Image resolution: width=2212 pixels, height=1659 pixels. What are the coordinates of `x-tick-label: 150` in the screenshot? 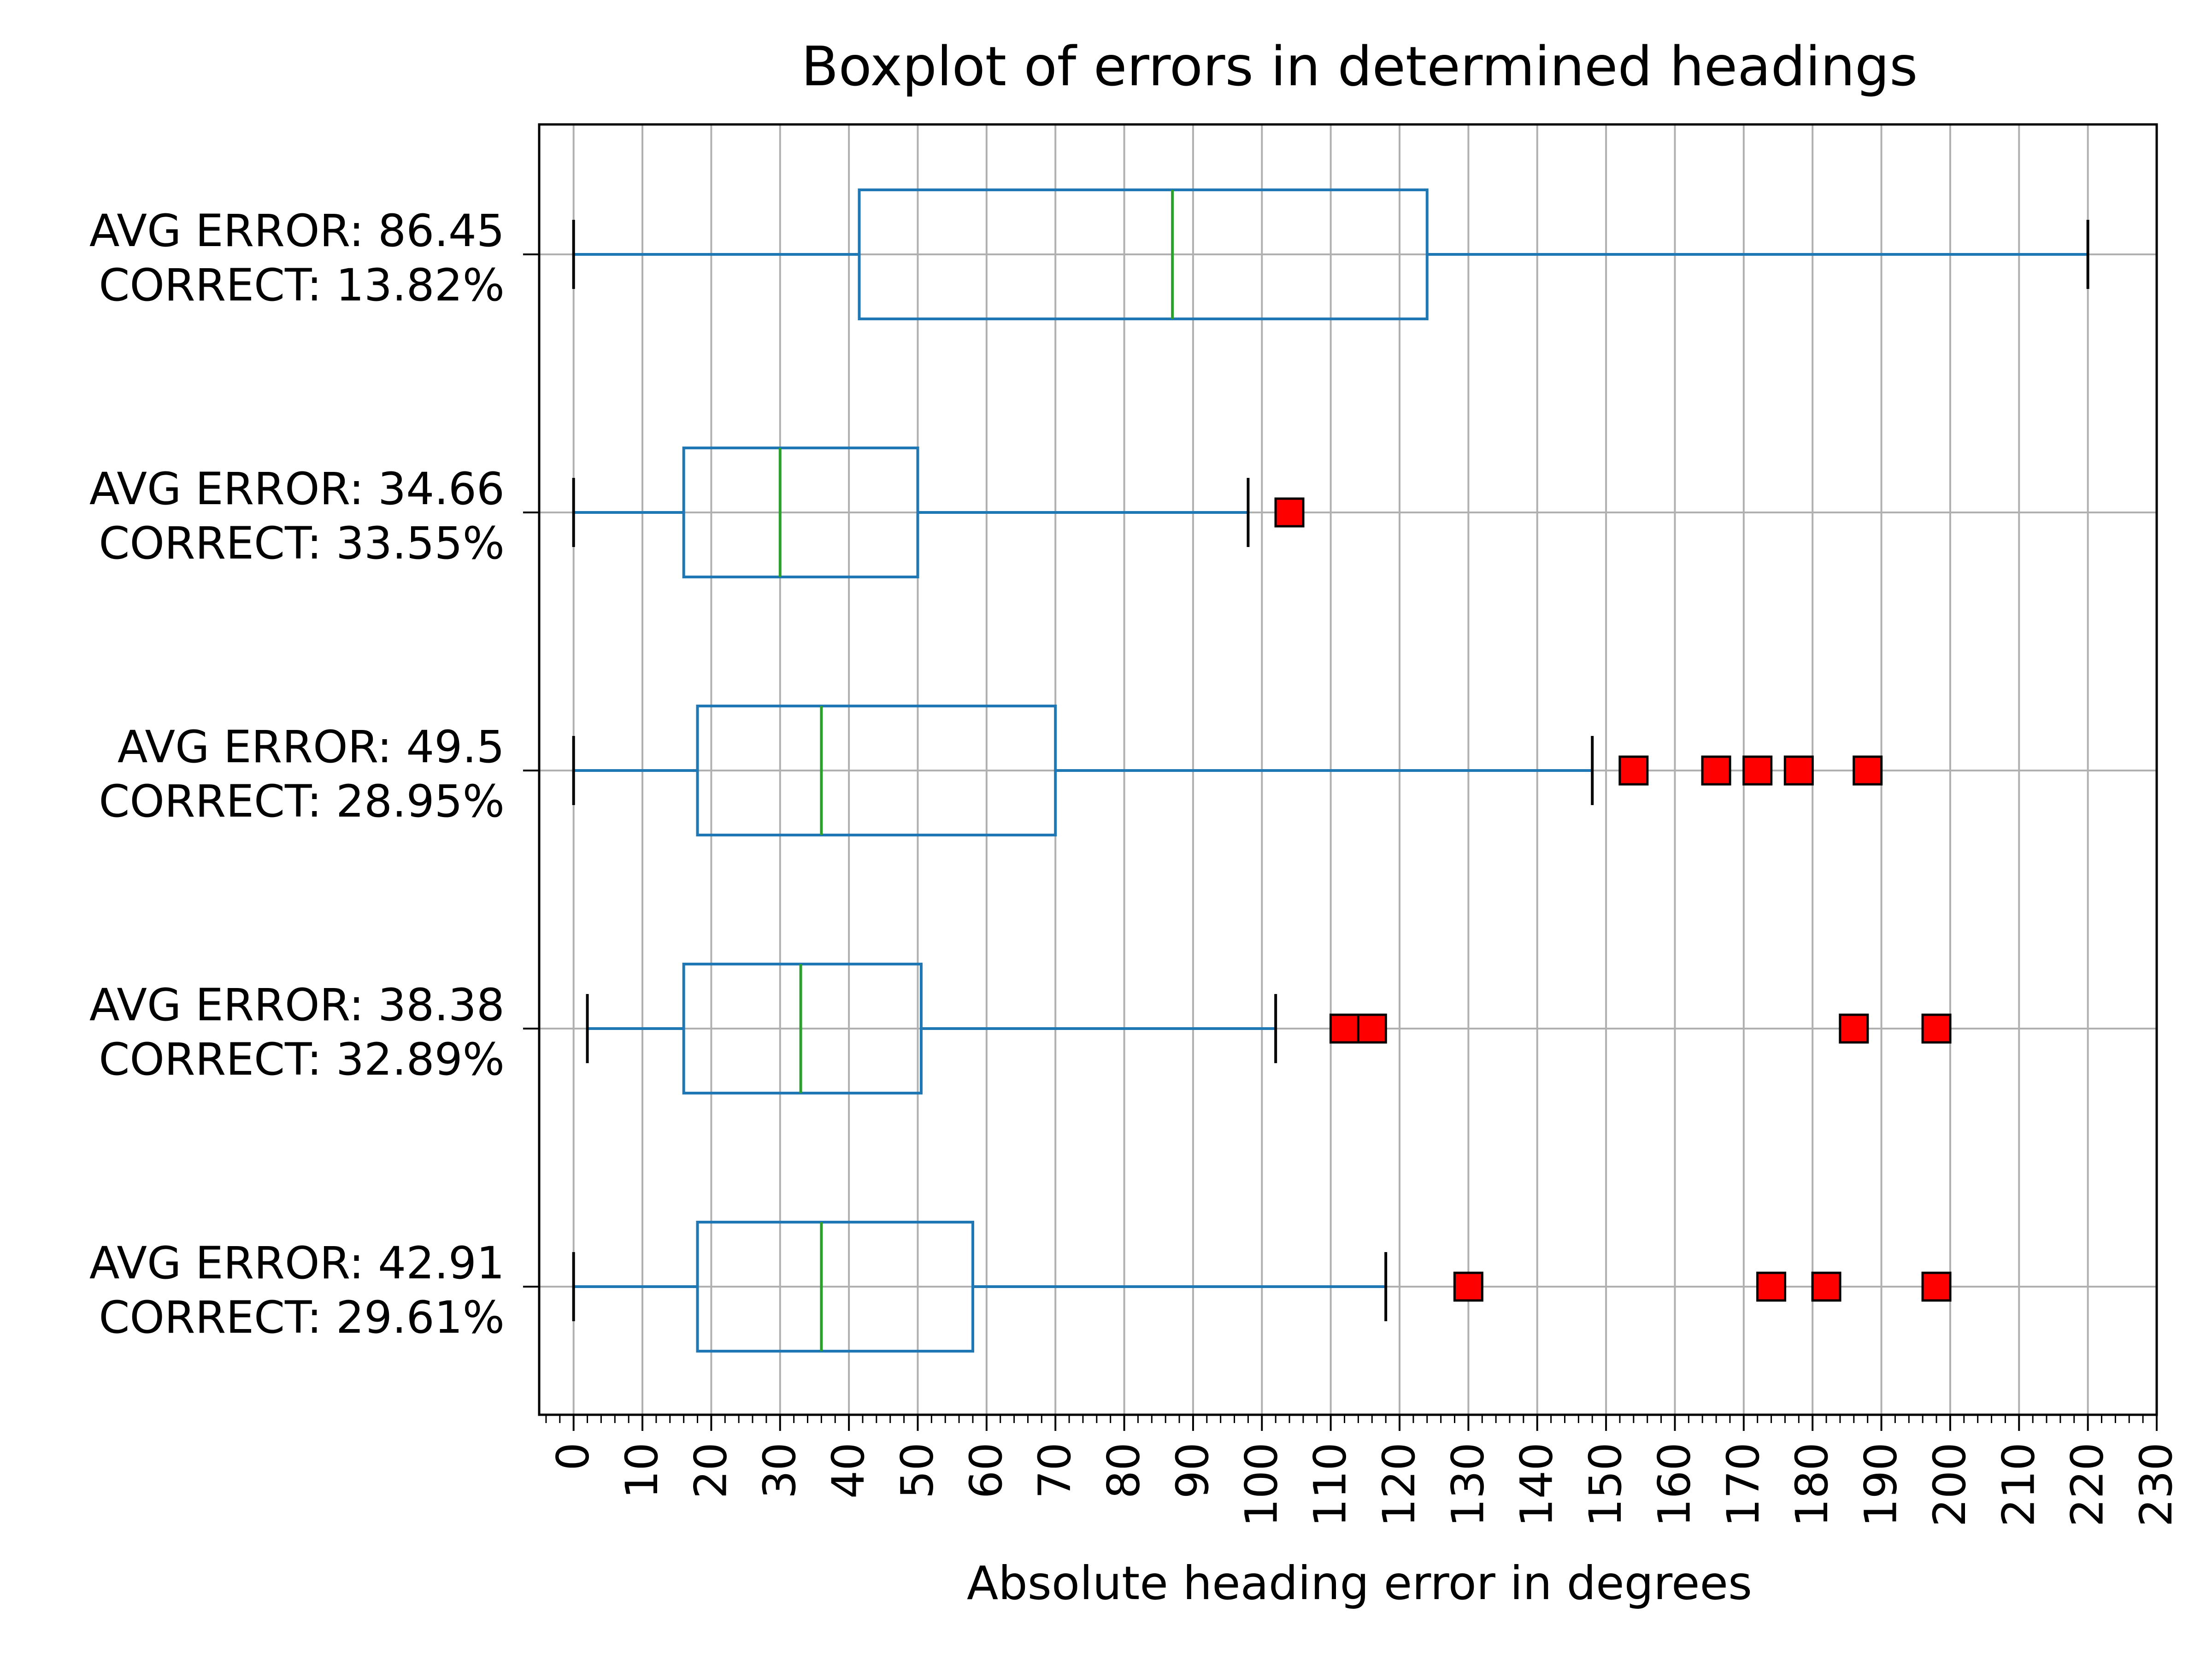 It's located at (1605, 1484).